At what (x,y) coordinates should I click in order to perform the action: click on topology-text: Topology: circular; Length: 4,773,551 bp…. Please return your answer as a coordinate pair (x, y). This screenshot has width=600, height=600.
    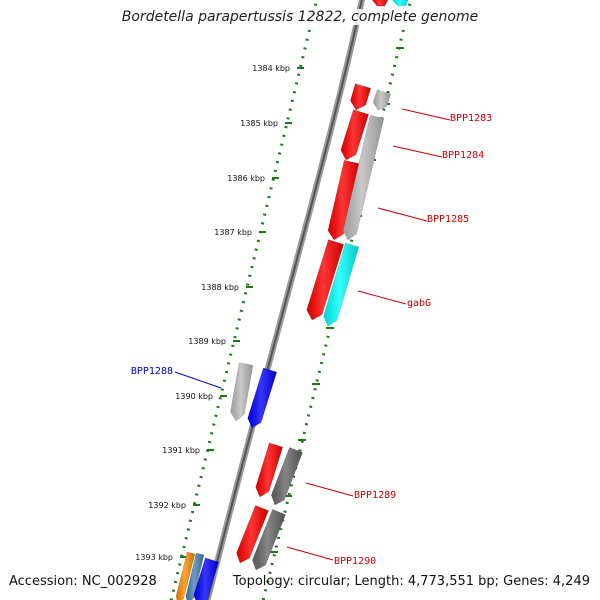
    Looking at the image, I should click on (411, 581).